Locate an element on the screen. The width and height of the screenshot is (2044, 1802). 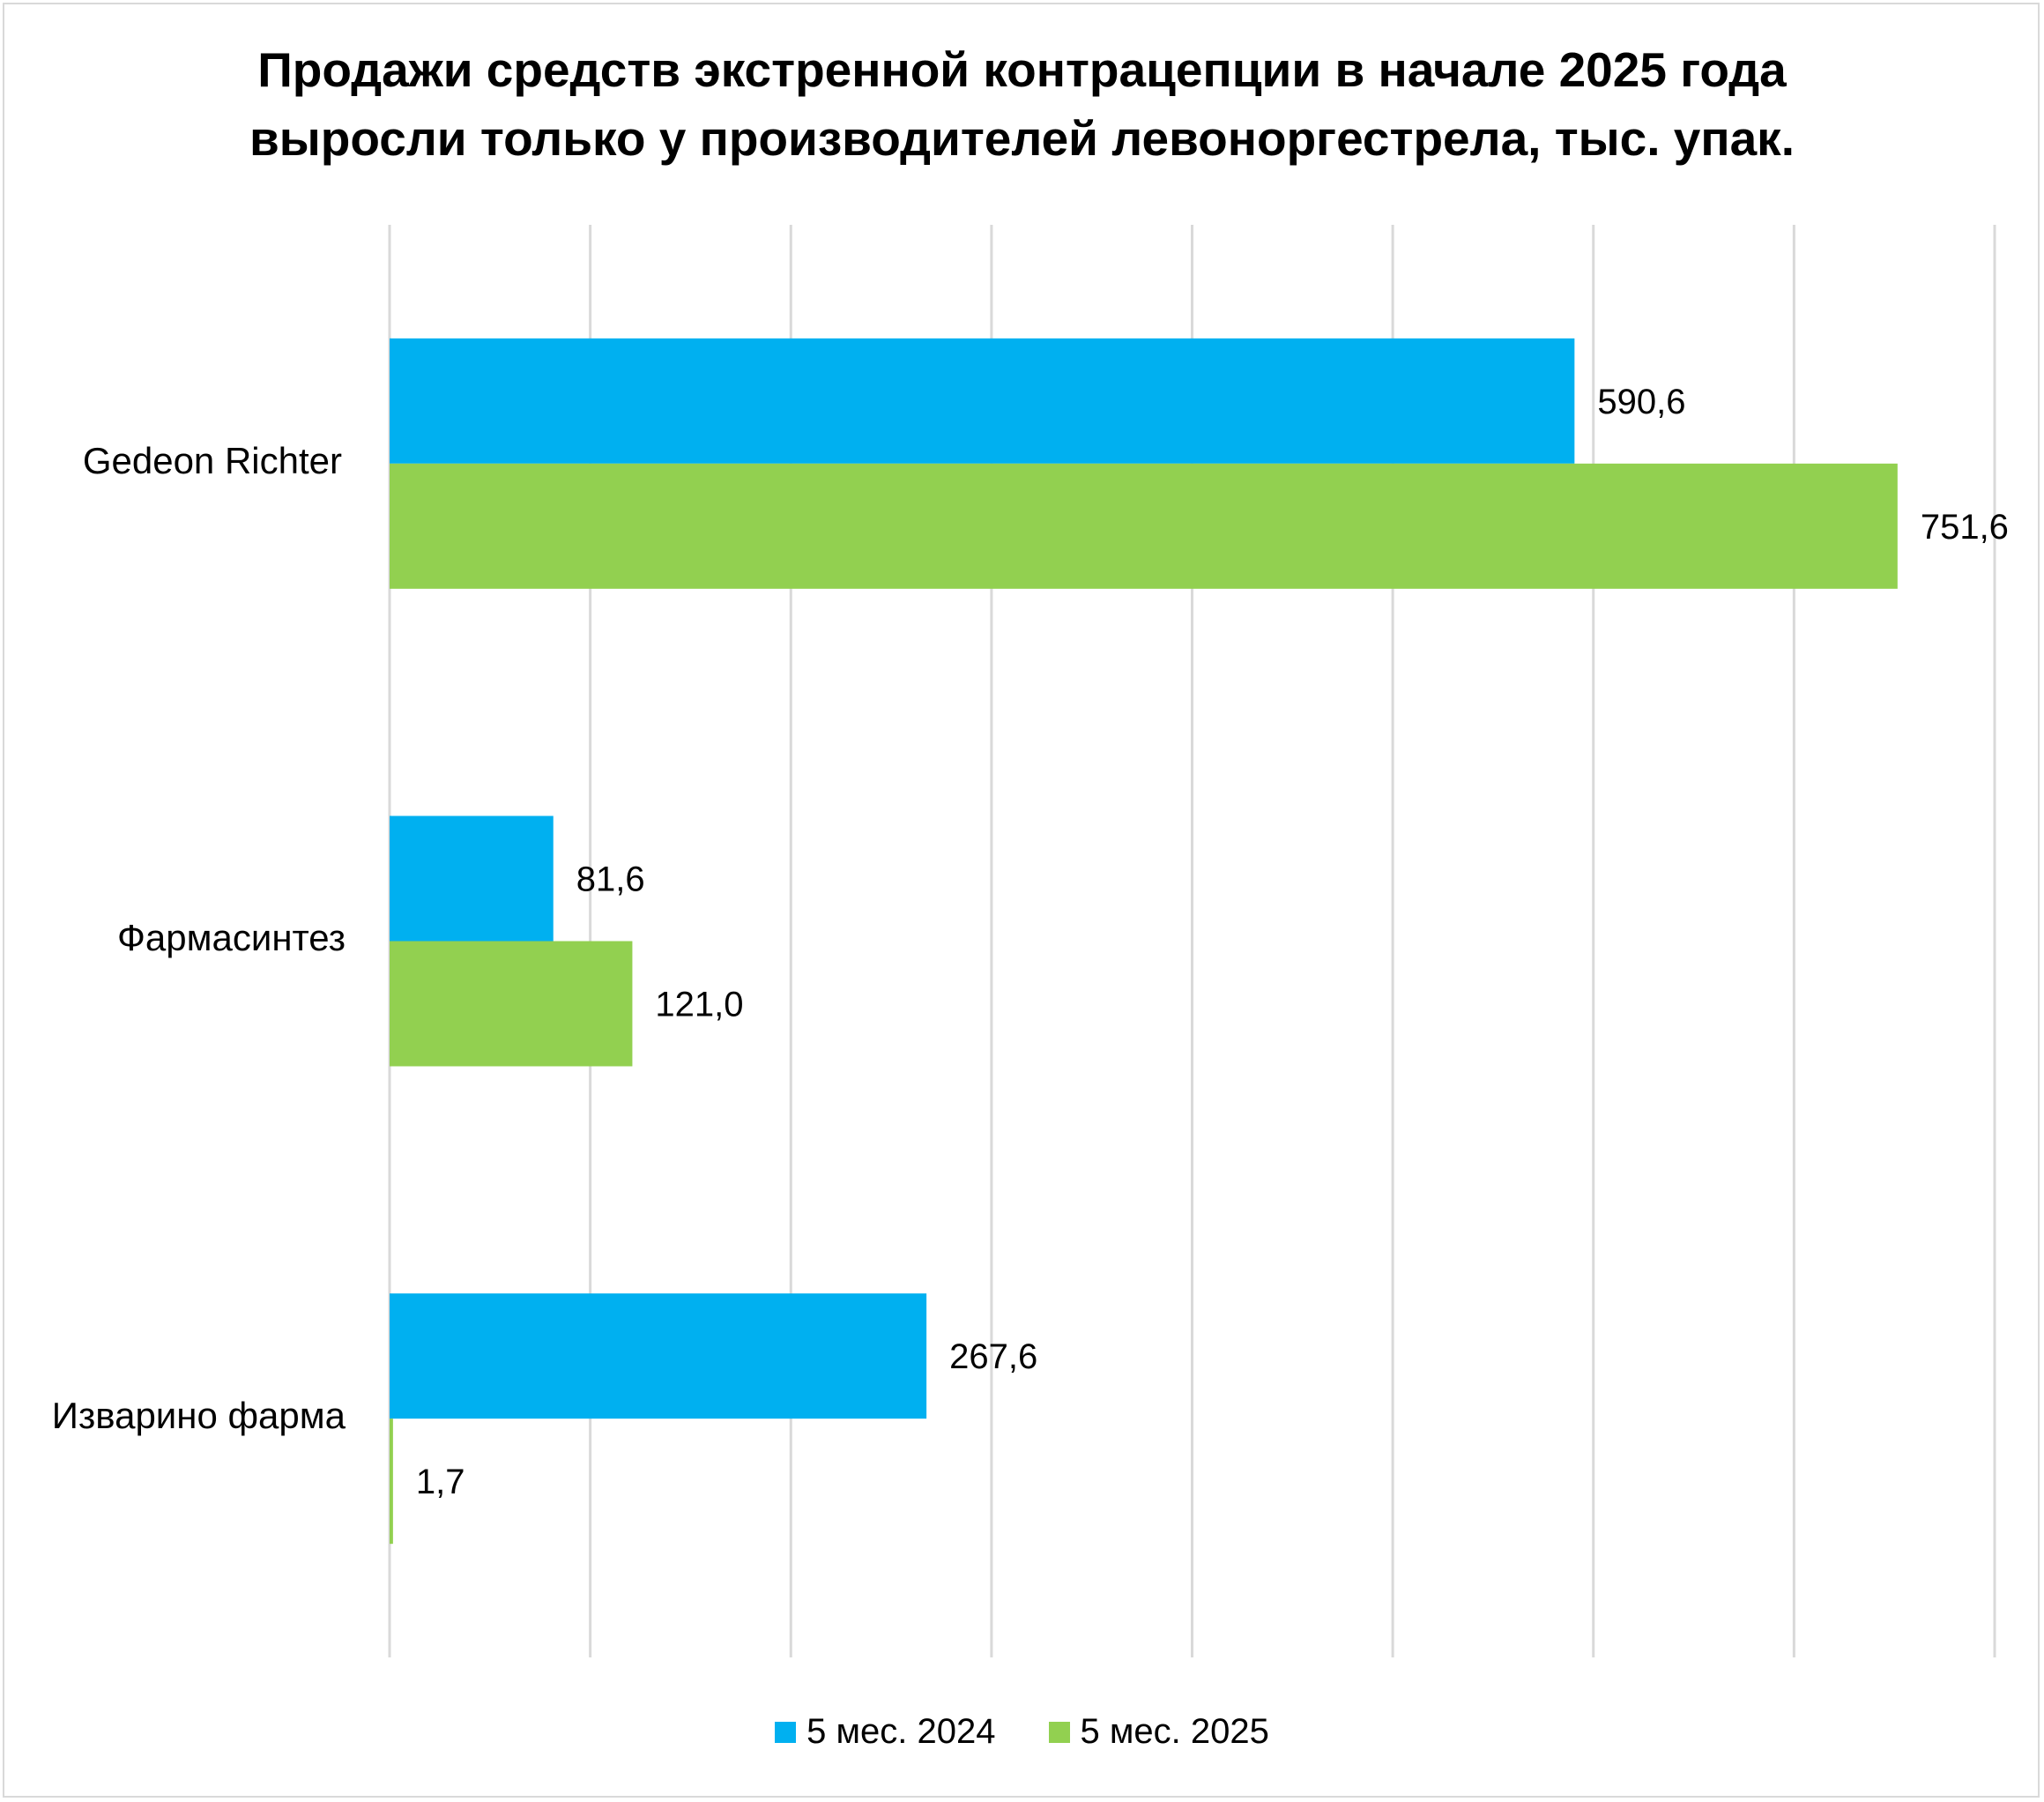
legend-label-2025: 5 мес. 2025 is located at coordinates (1174, 1731).